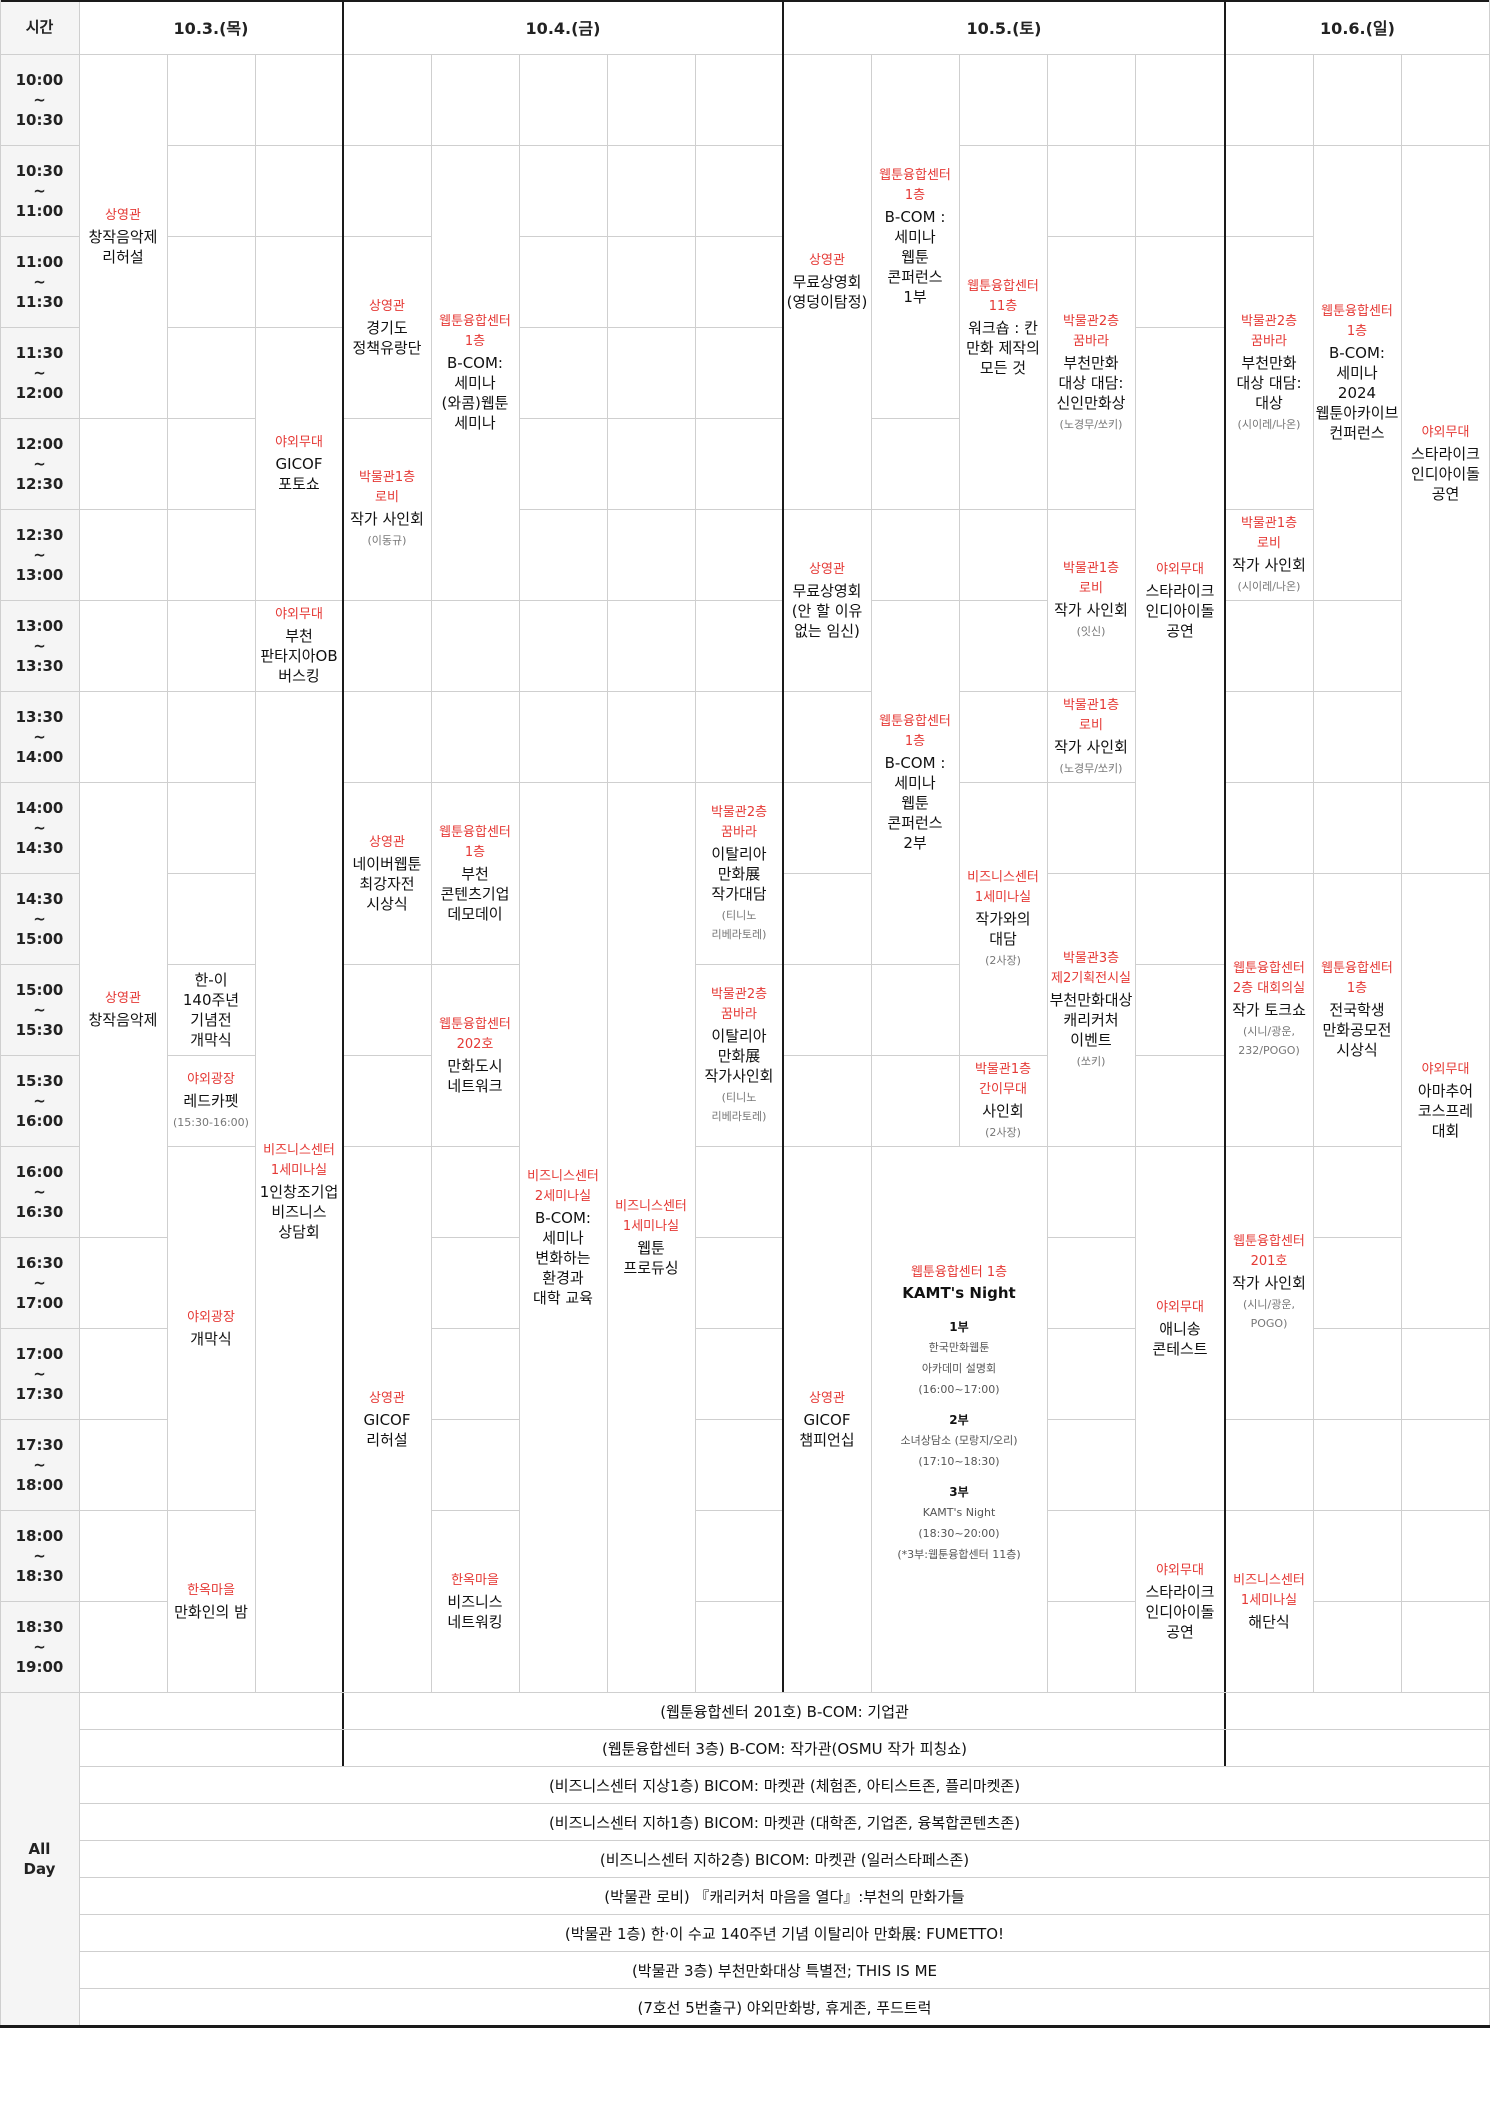 This screenshot has width=1490, height=2126. I want to click on event-performer: (잇신), so click(1091, 631).